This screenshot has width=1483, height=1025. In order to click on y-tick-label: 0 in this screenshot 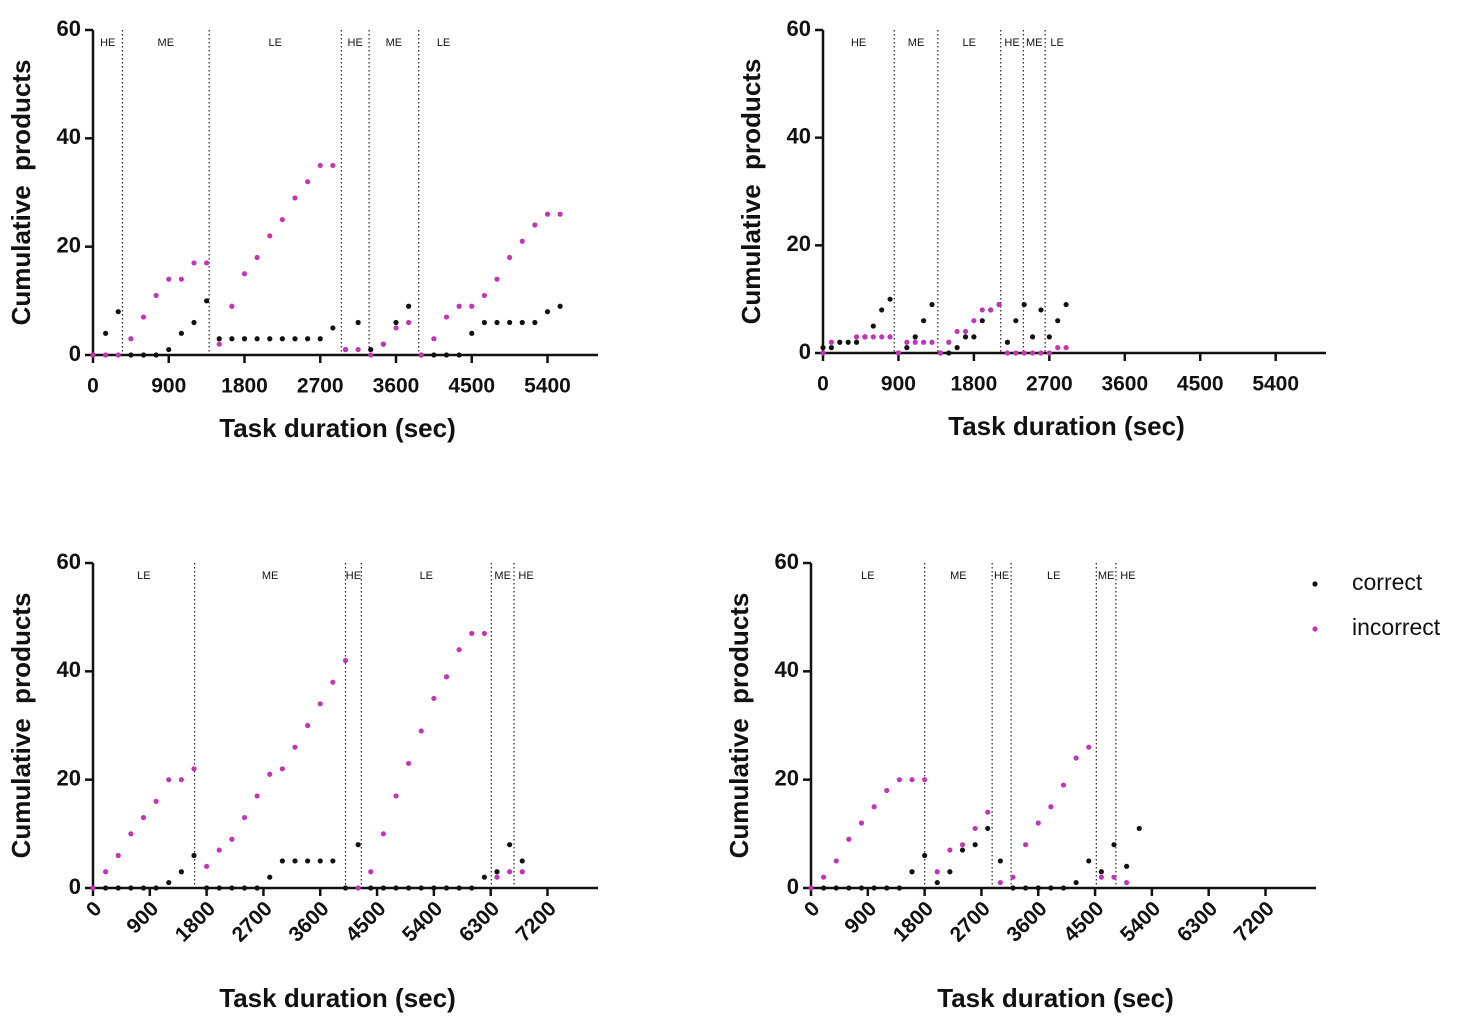, I will do `click(805, 351)`.